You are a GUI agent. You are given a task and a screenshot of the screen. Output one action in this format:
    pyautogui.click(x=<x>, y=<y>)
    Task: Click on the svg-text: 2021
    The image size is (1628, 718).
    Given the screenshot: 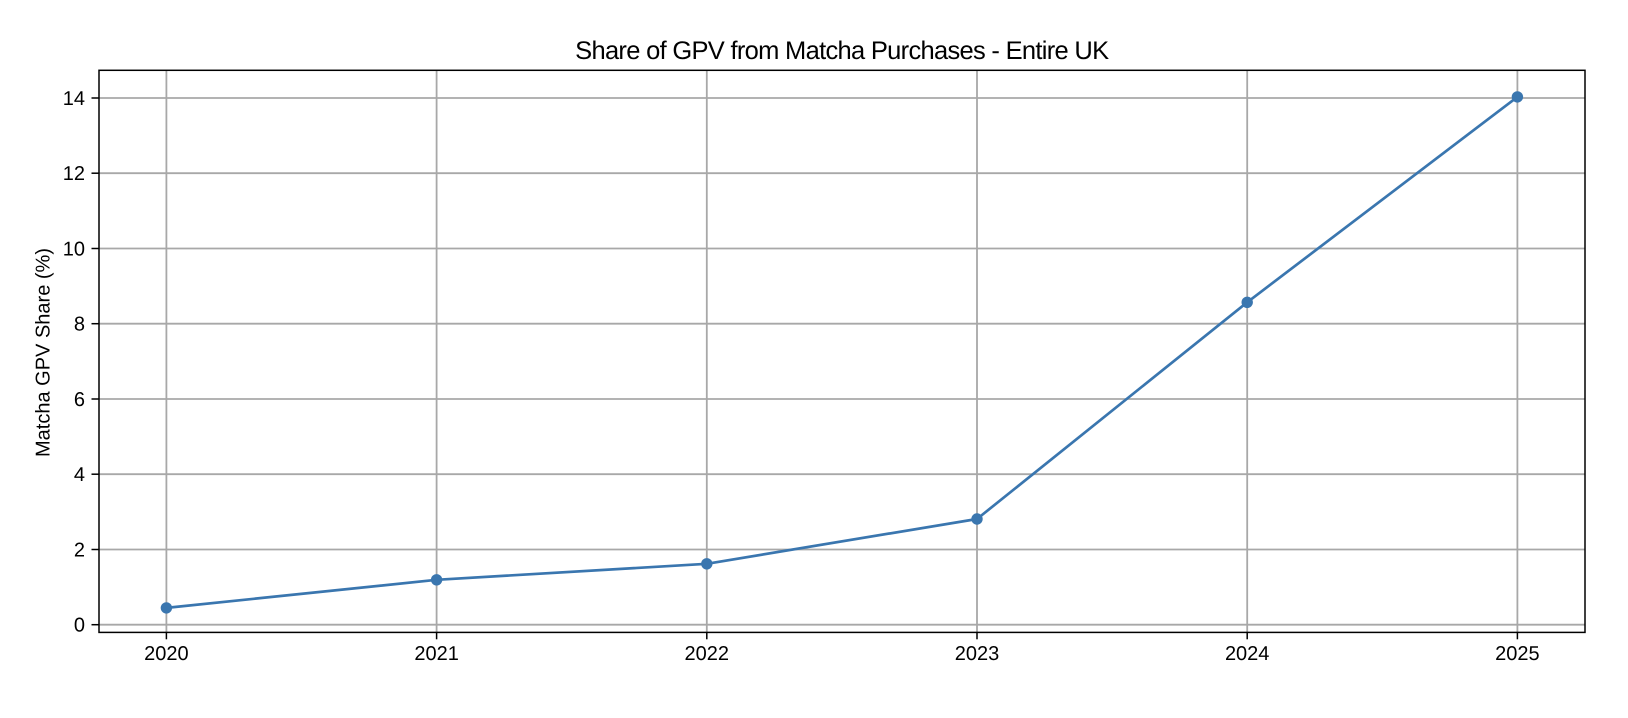 What is the action you would take?
    pyautogui.click(x=436, y=654)
    